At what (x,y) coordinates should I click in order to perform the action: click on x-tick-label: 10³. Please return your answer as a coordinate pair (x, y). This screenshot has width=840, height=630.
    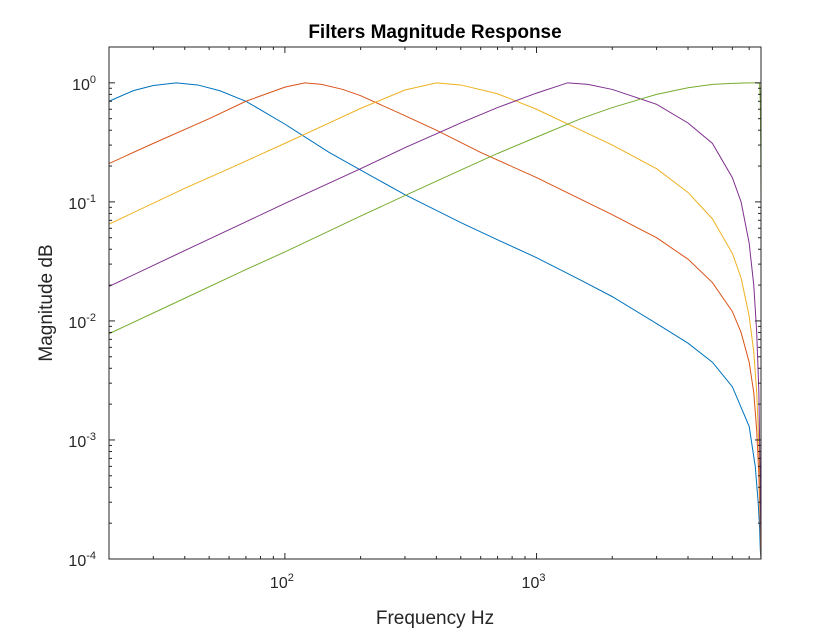
    Looking at the image, I should click on (534, 582).